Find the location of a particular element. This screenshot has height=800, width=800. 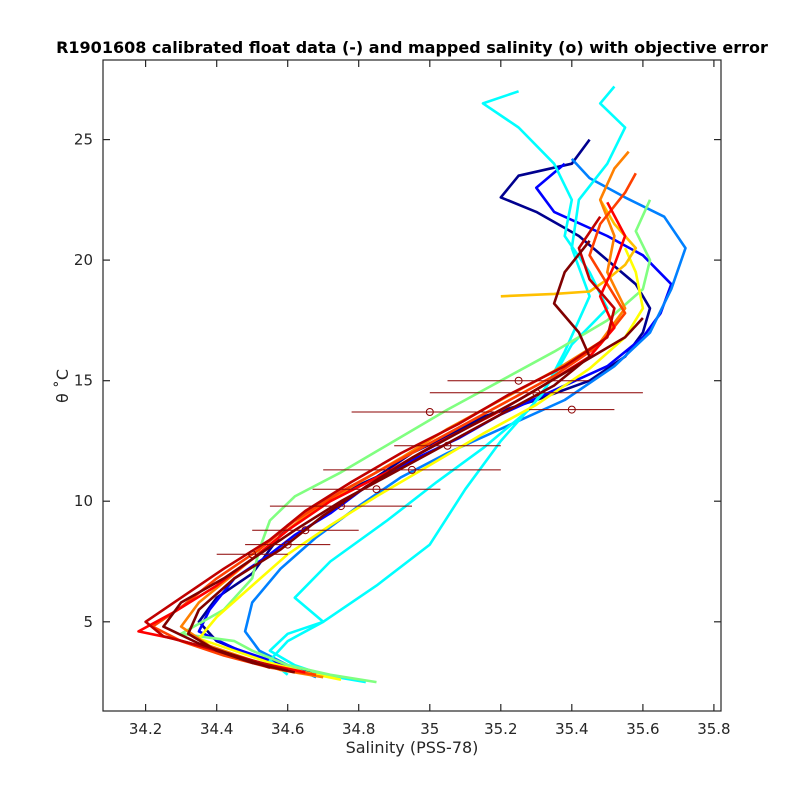

error-bar-group is located at coordinates (429, 467).